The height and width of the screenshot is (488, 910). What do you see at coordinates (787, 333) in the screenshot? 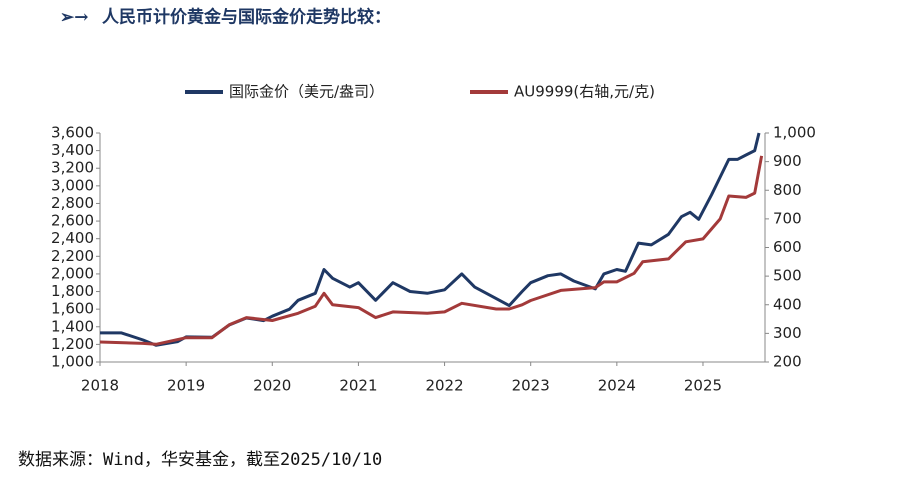
I see `y2-tick-label: 300` at bounding box center [787, 333].